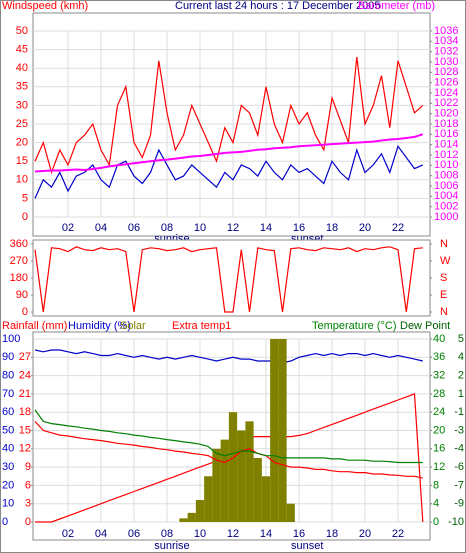 Image resolution: width=466 pixels, height=553 pixels. Describe the element at coordinates (28, 467) in the screenshot. I see `y-tick-label: 9` at that location.